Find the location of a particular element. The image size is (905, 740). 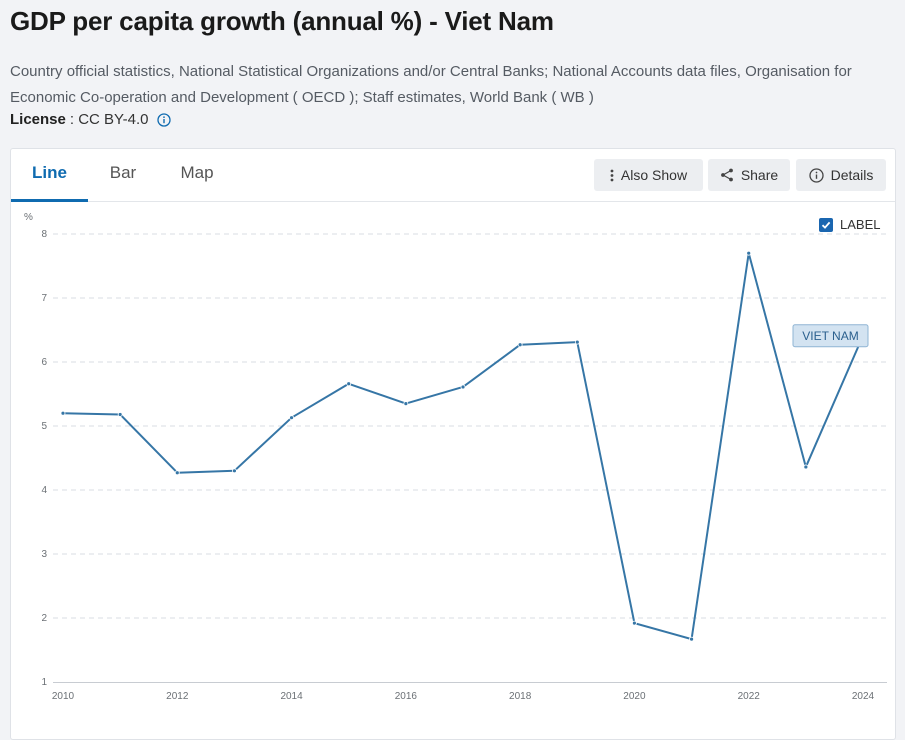

details-button: Details is located at coordinates (841, 175).